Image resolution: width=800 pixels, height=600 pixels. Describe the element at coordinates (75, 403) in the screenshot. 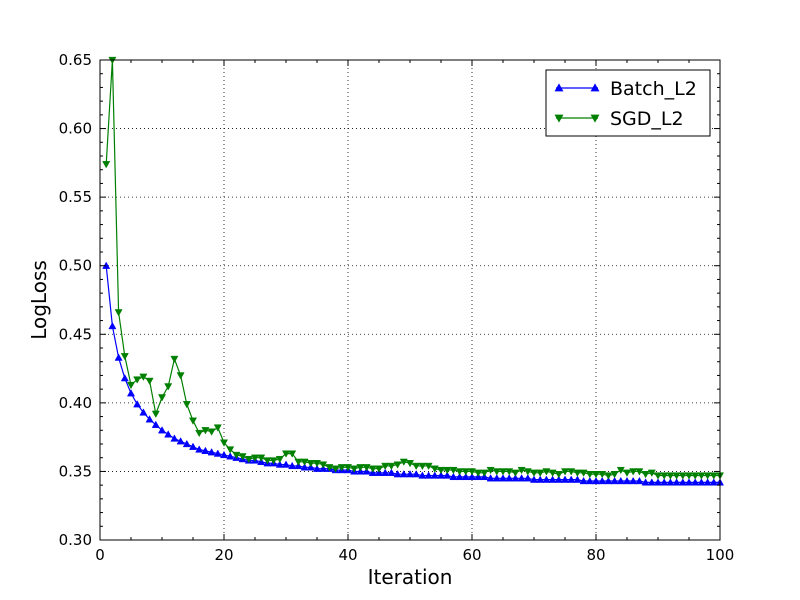

I see `y-tick-label: 0.40` at that location.